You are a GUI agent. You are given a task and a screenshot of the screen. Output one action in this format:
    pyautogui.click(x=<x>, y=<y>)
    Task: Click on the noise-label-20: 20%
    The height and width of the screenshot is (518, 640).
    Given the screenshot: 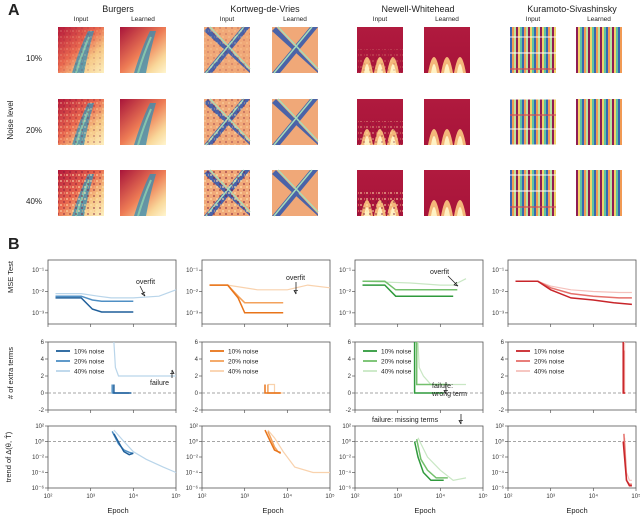 What is the action you would take?
    pyautogui.click(x=34, y=130)
    